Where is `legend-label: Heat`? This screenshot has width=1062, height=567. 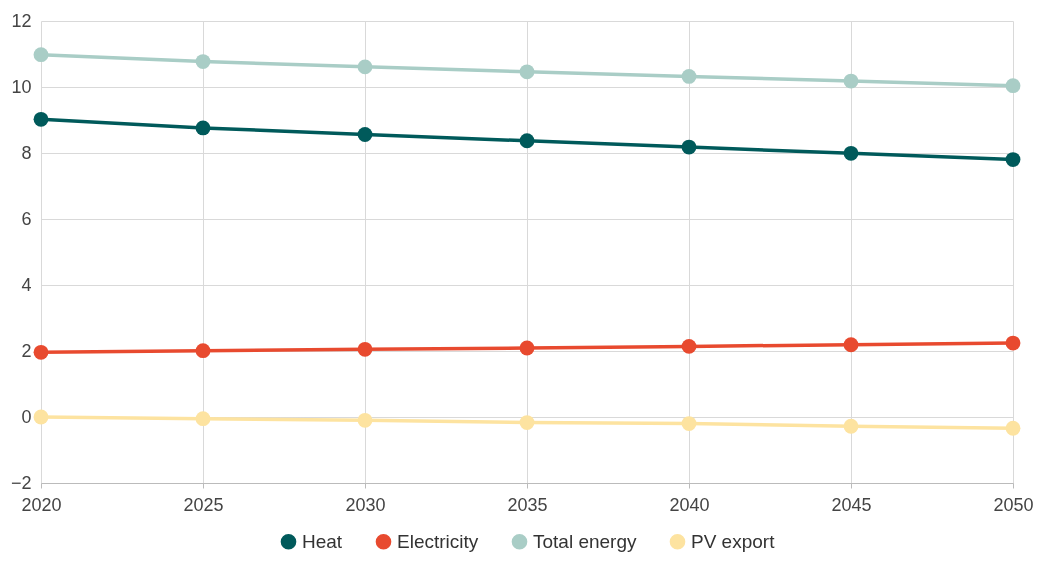 legend-label: Heat is located at coordinates (322, 541).